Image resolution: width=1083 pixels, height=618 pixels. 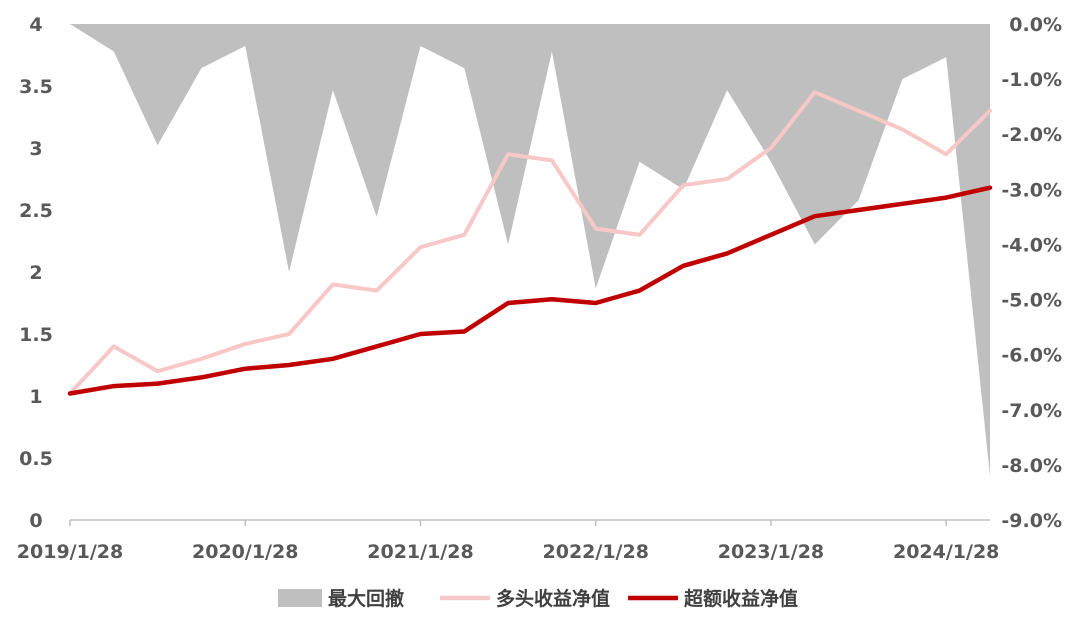 What do you see at coordinates (1031, 521) in the screenshot?
I see `right-y-tick-label: -9.0%` at bounding box center [1031, 521].